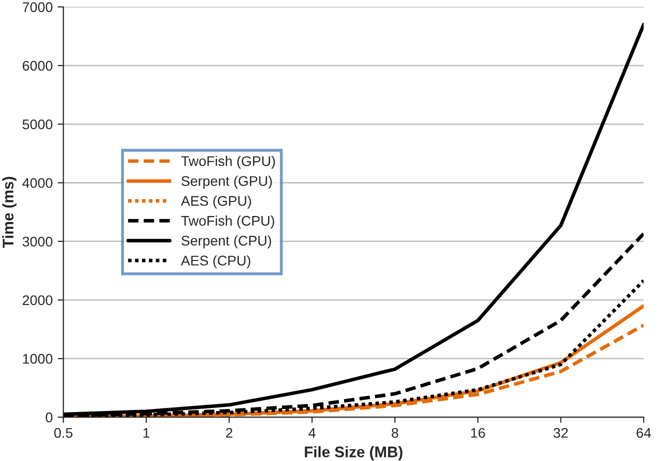 The height and width of the screenshot is (461, 667). Describe the element at coordinates (227, 241) in the screenshot. I see `legend-label: Serpent (CPU)` at that location.